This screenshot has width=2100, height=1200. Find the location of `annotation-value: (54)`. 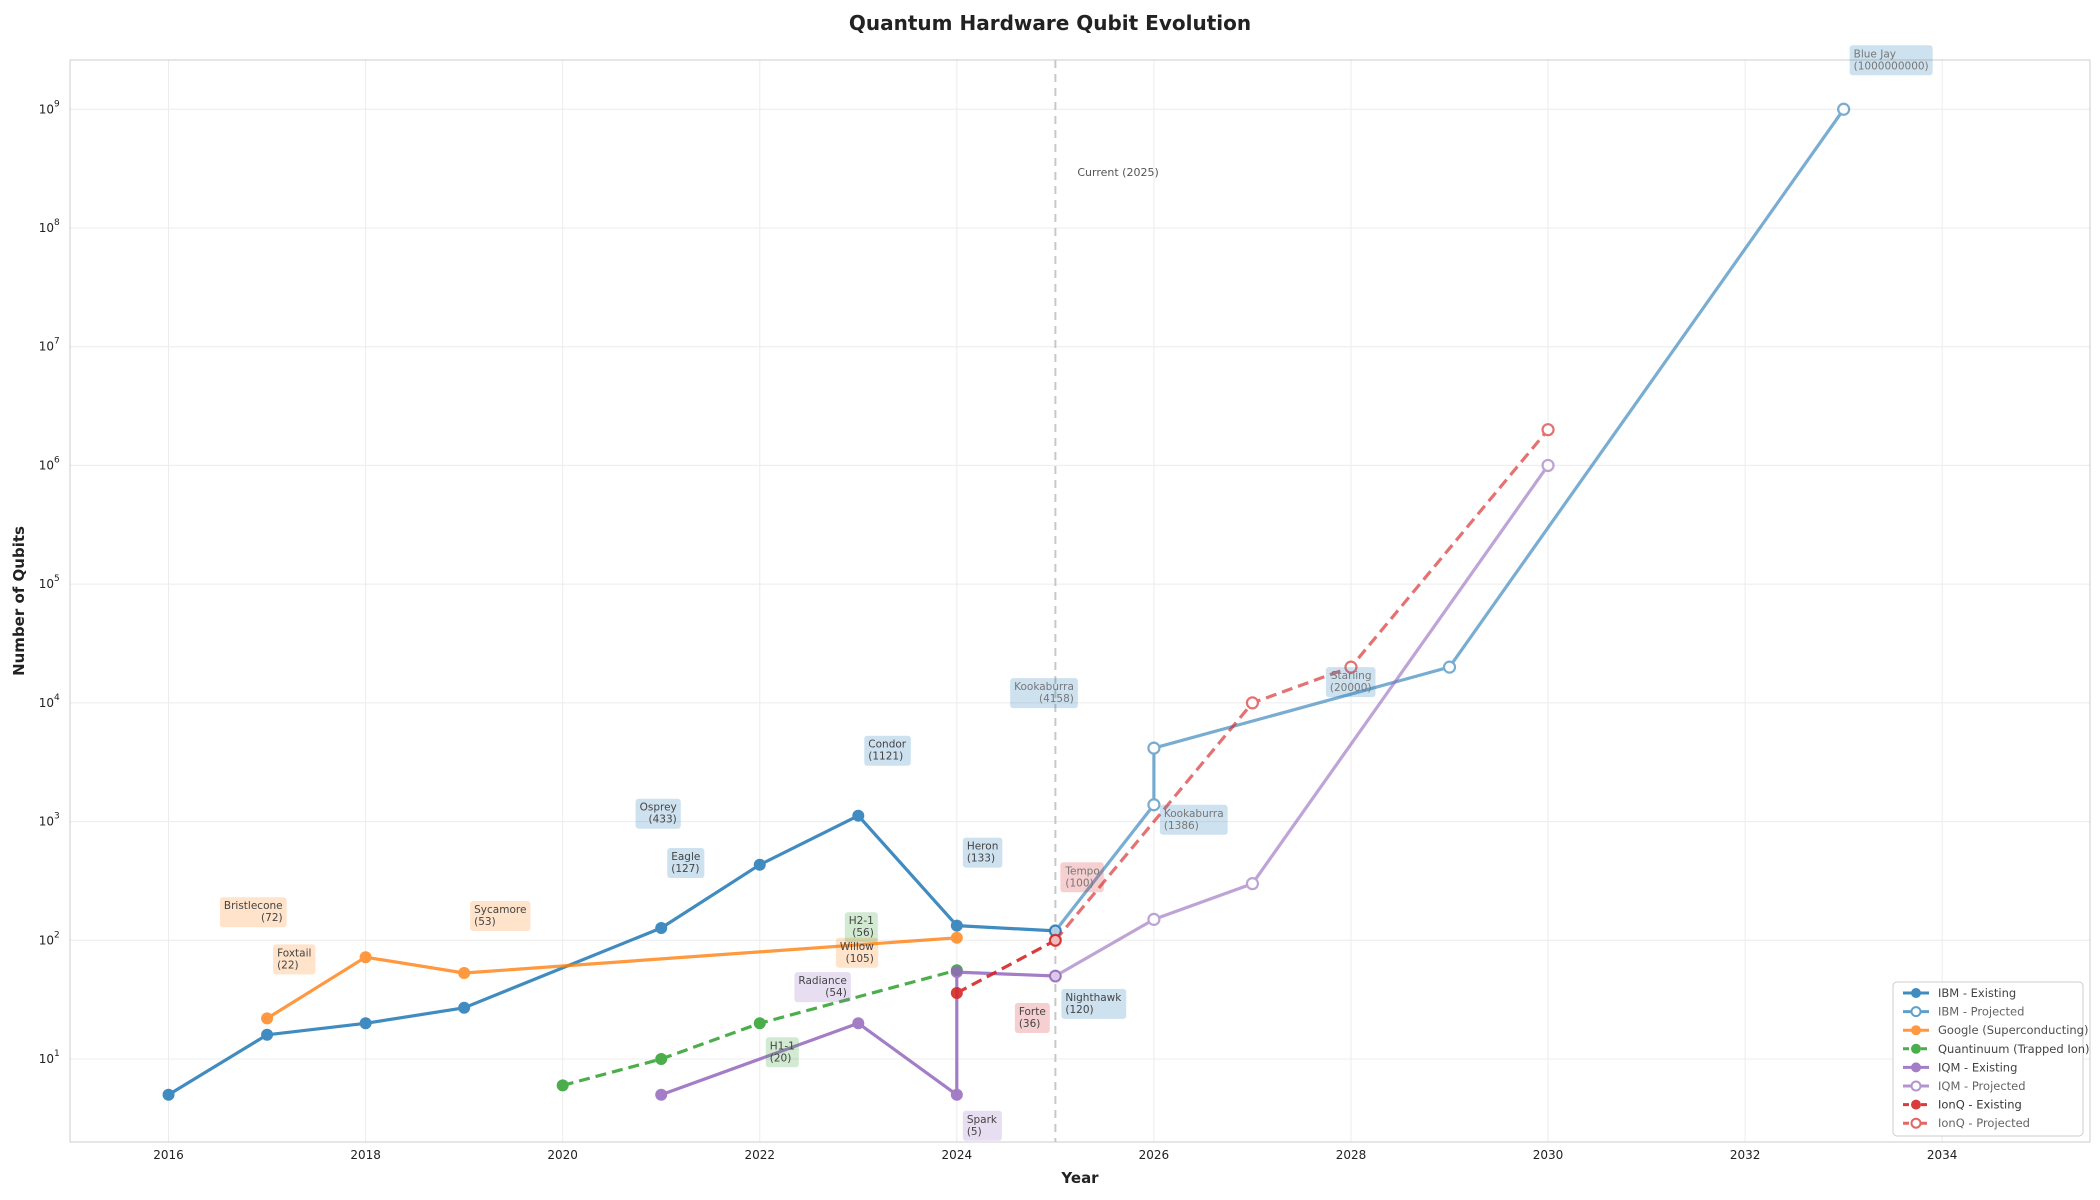

annotation-value: (54) is located at coordinates (836, 993).